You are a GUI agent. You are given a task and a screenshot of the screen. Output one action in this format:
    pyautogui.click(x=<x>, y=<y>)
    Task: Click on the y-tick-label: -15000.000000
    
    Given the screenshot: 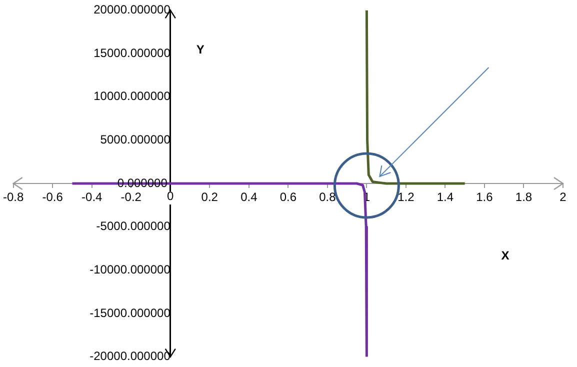 What is the action you would take?
    pyautogui.click(x=130, y=313)
    